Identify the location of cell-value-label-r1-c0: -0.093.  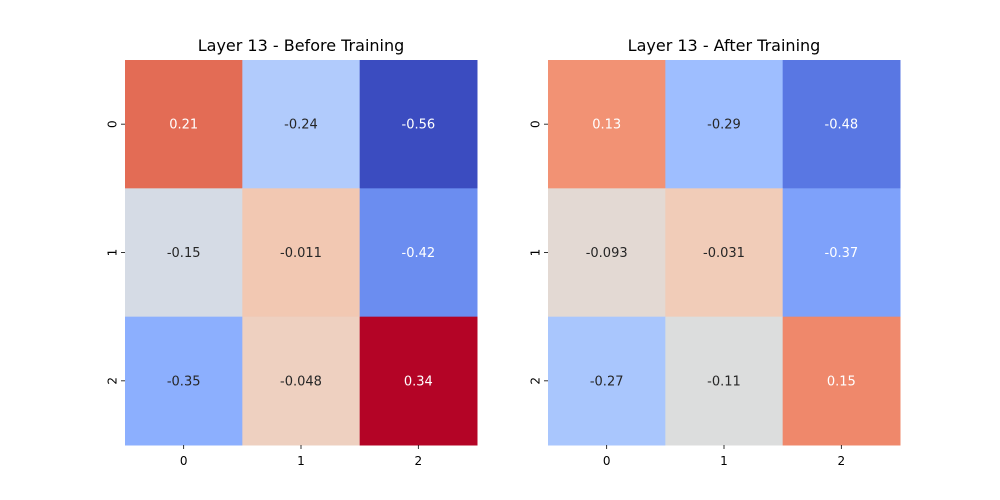
(607, 253).